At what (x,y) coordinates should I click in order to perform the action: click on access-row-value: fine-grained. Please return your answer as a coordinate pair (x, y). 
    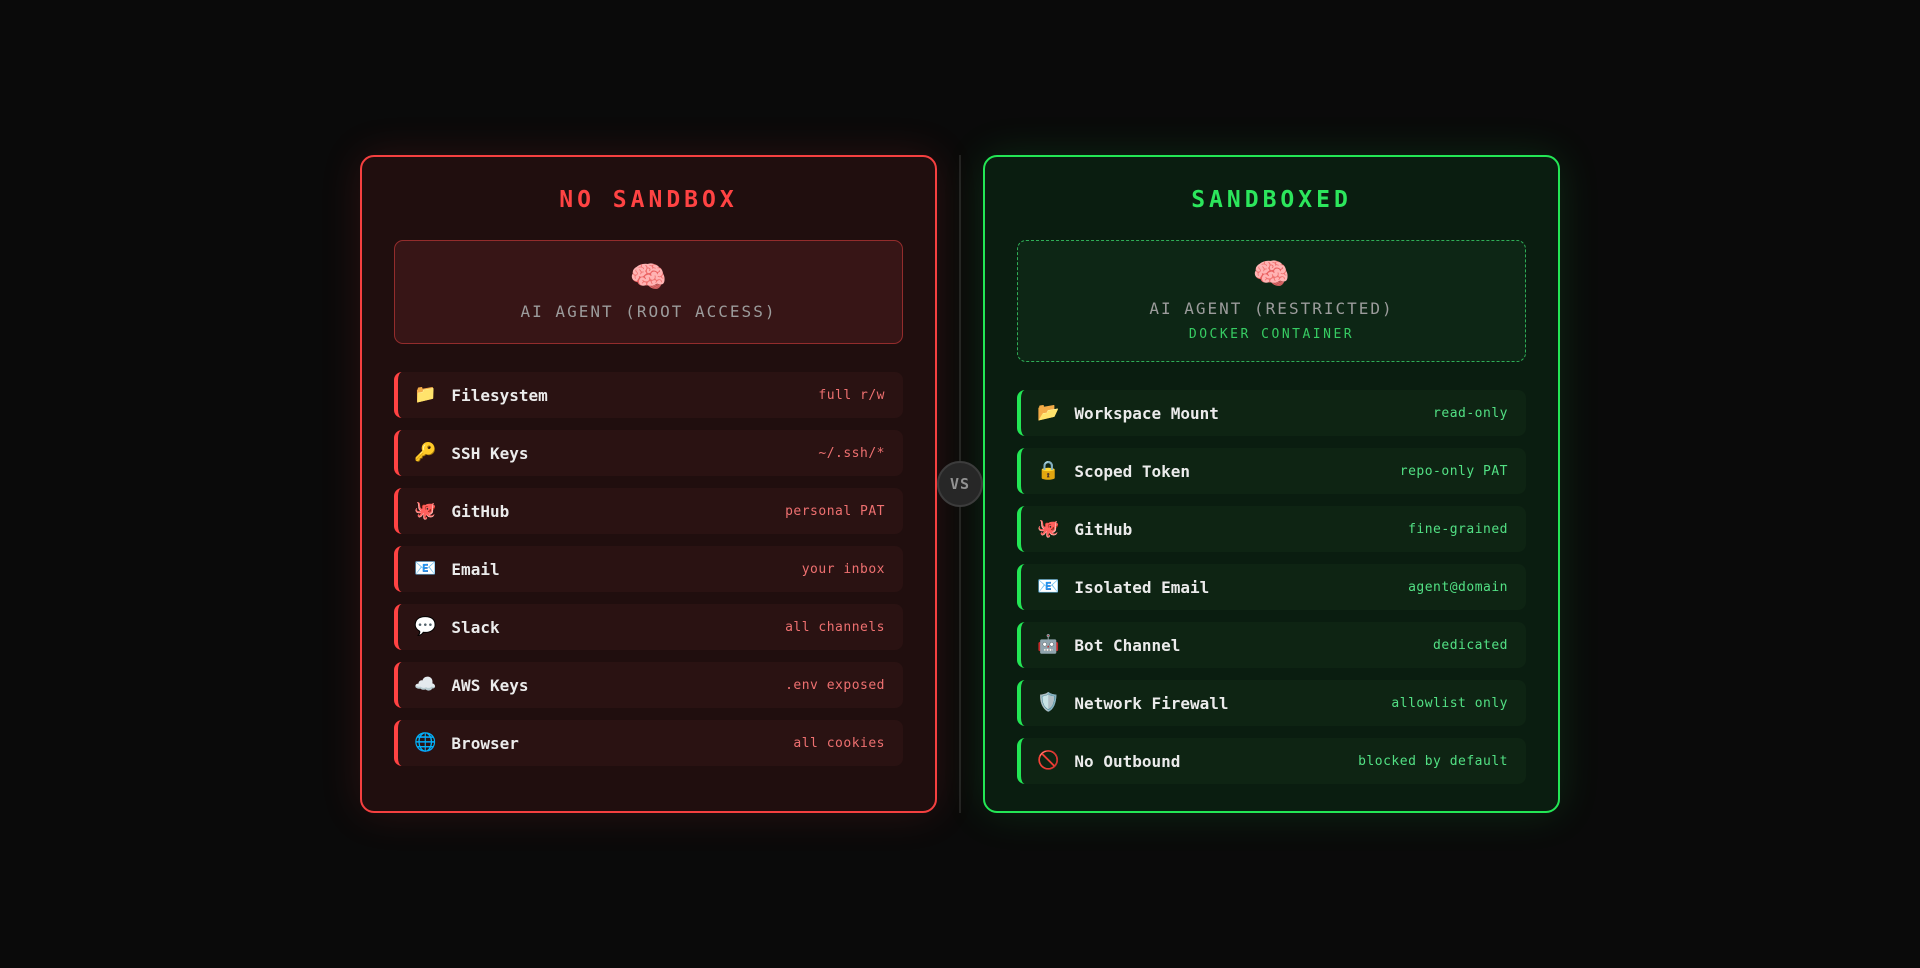
    Looking at the image, I should click on (1458, 529).